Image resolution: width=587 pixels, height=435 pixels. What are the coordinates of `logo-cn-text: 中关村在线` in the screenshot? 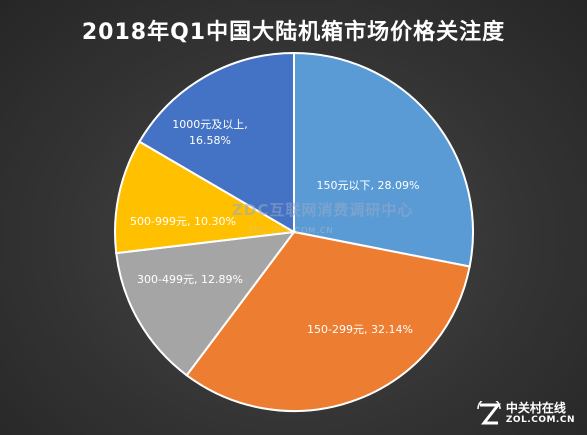 It's located at (535, 408).